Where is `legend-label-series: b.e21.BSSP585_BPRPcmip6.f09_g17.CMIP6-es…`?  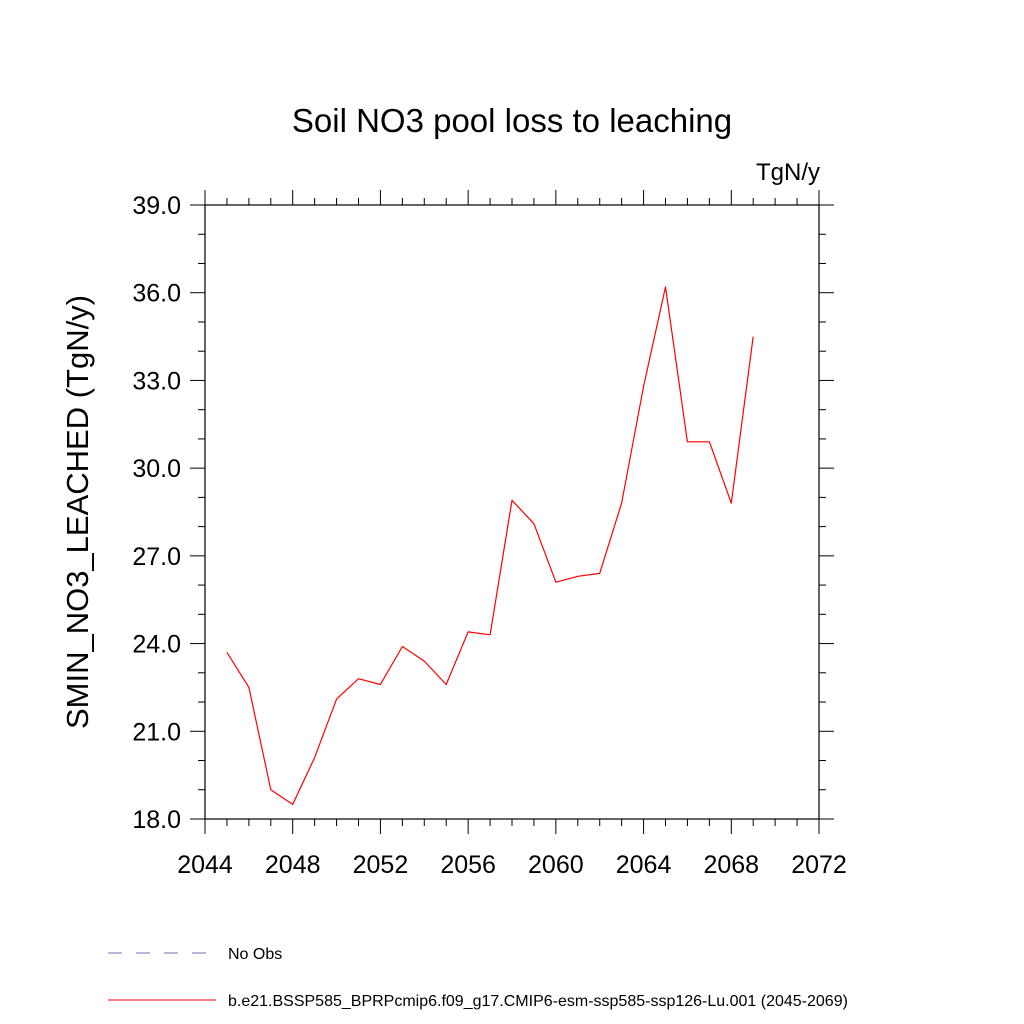
legend-label-series: b.e21.BSSP585_BPRPcmip6.f09_g17.CMIP6-es… is located at coordinates (538, 1001).